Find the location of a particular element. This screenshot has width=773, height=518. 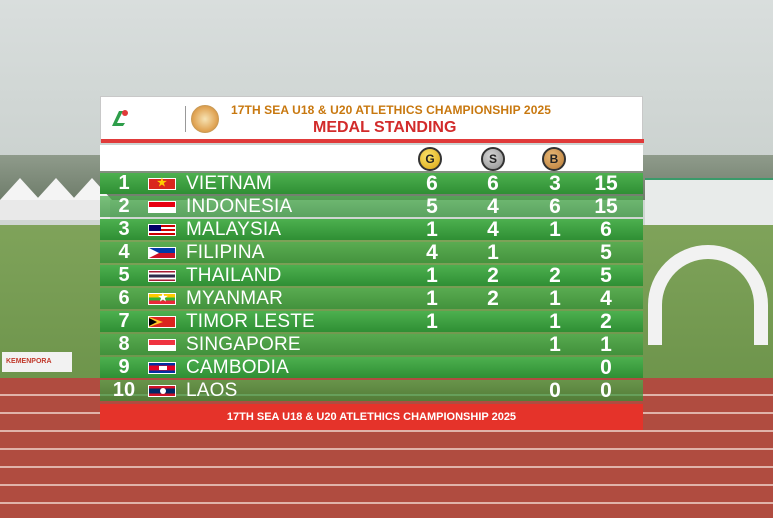

logo-divider is located at coordinates (185, 119).